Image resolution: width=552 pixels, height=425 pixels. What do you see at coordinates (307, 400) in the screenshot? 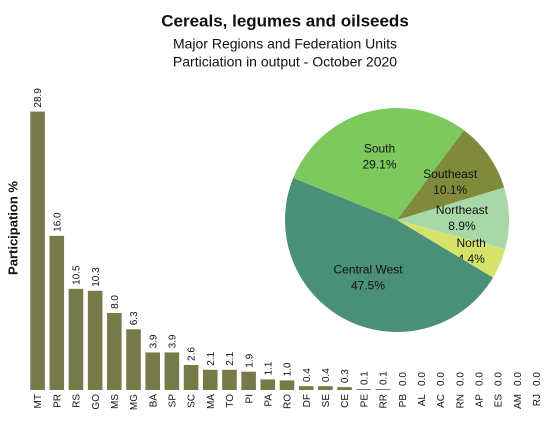
I see `x-tick-label: DF` at bounding box center [307, 400].